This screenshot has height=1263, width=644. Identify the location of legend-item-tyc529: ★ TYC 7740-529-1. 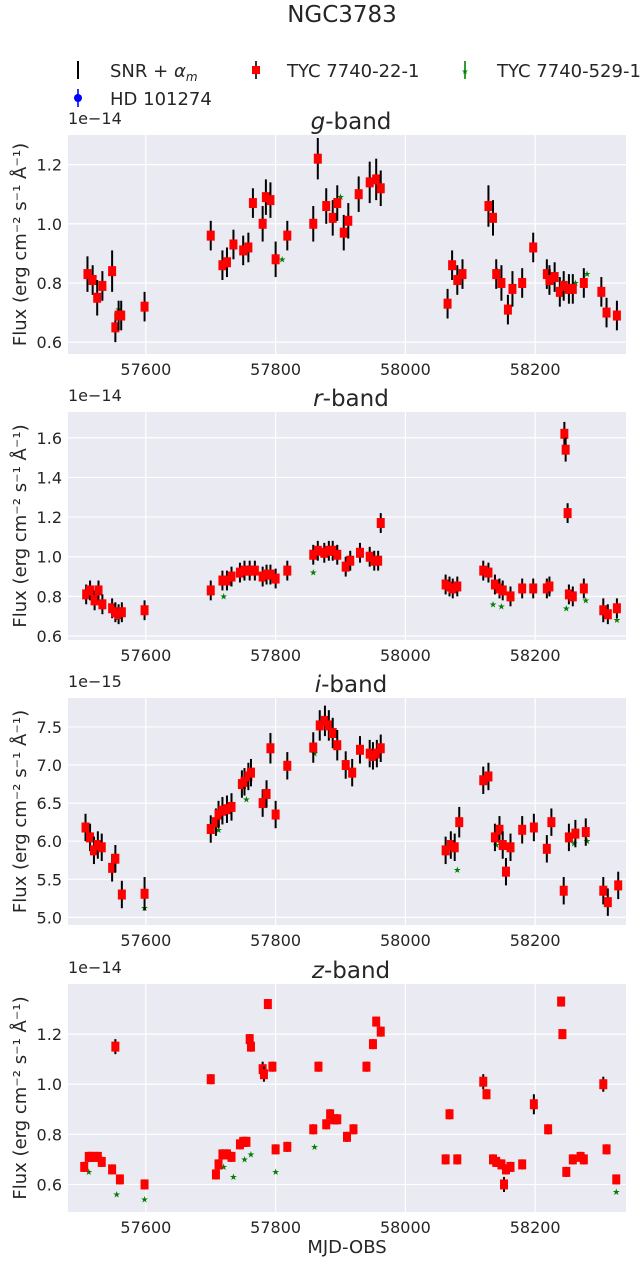
(551, 71).